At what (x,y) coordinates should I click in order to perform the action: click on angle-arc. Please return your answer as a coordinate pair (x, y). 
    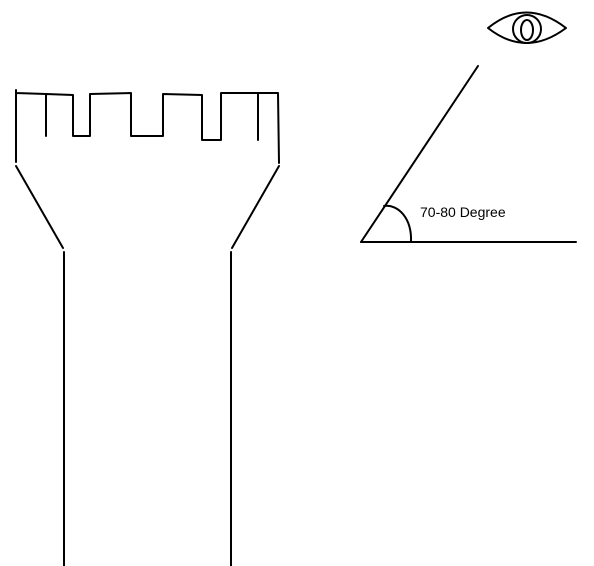
    Looking at the image, I should click on (398, 223).